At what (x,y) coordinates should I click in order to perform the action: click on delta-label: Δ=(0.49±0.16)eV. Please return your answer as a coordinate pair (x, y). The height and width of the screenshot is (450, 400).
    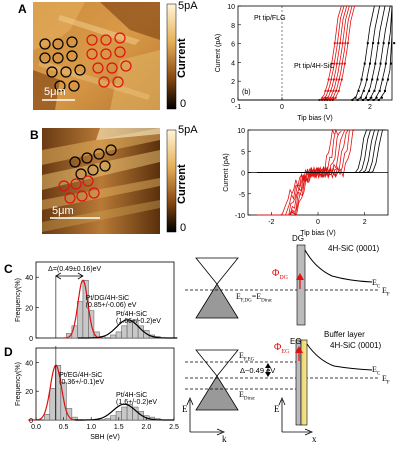
    Looking at the image, I should click on (74, 269).